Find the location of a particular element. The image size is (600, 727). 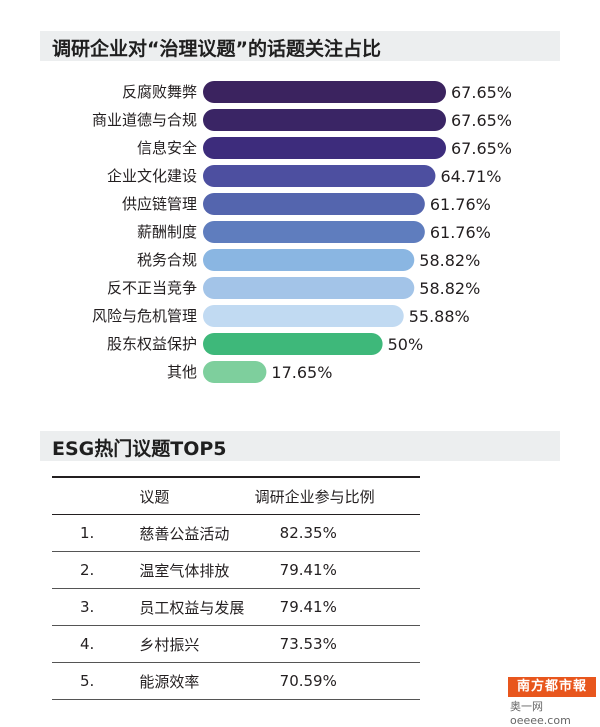

value-label: 50% is located at coordinates (406, 344).